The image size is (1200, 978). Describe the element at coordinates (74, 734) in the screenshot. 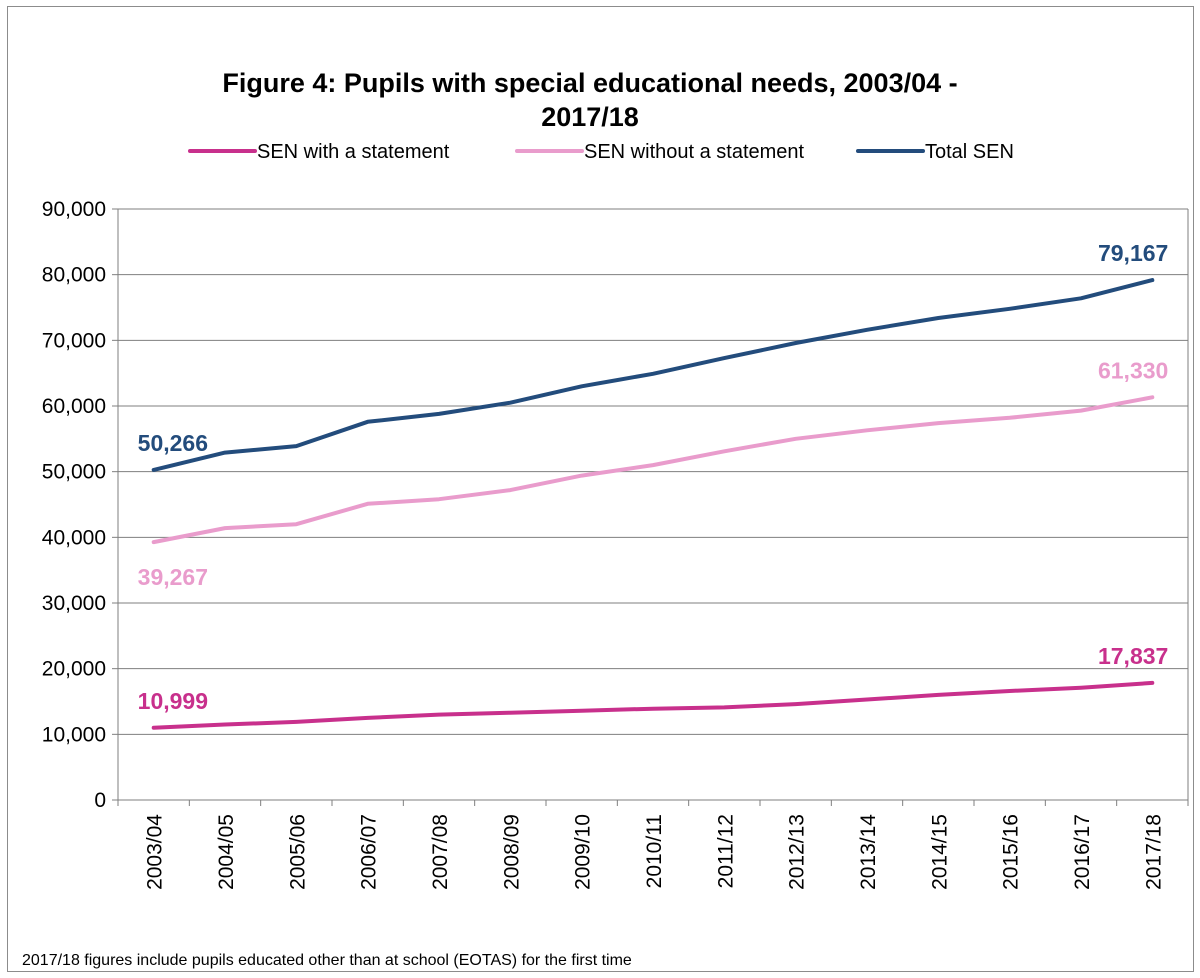

I see `y-tick-label: 10,000` at that location.